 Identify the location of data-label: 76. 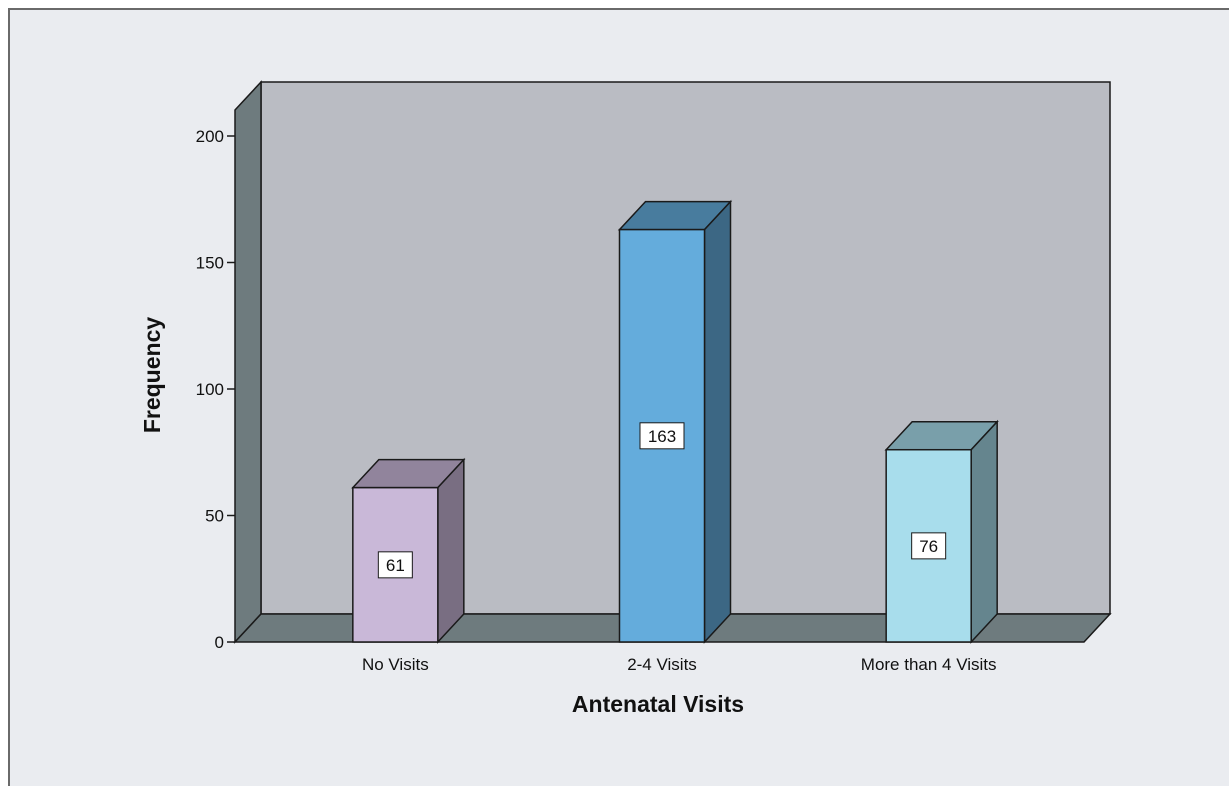
(928, 546).